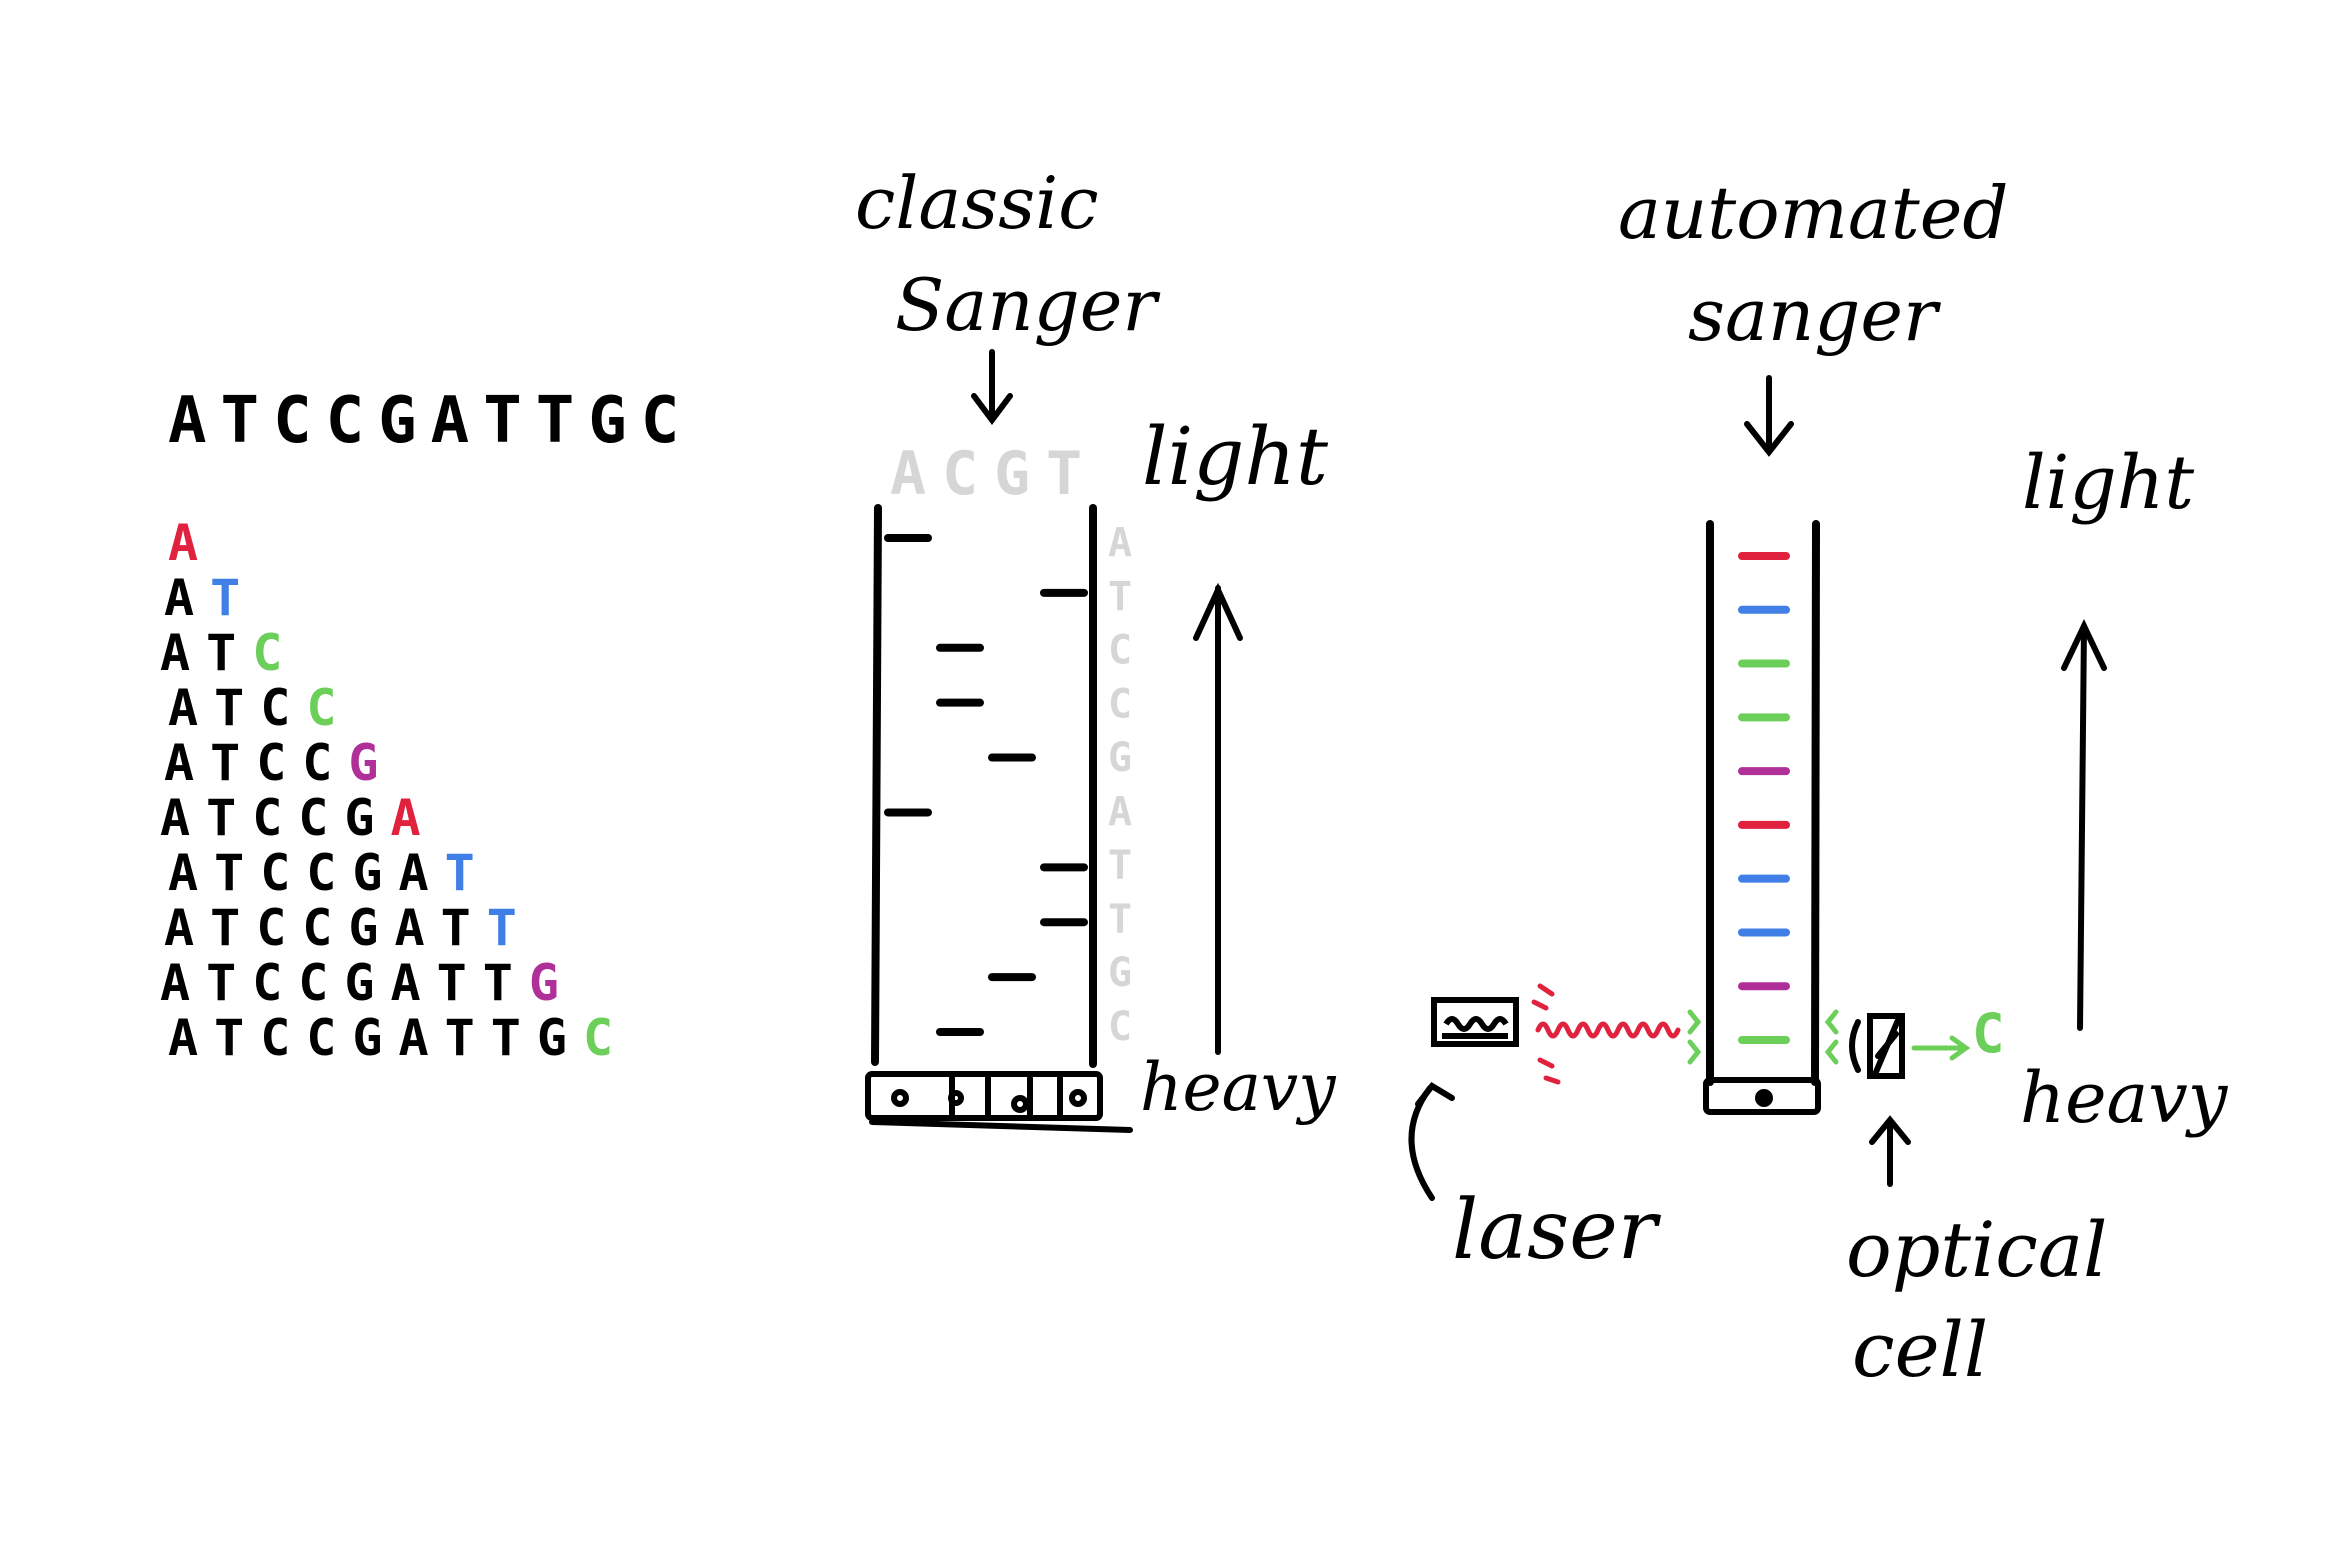 This screenshot has height=1550, width=2349. I want to click on automated-title-line2: sanger, so click(1814, 315).